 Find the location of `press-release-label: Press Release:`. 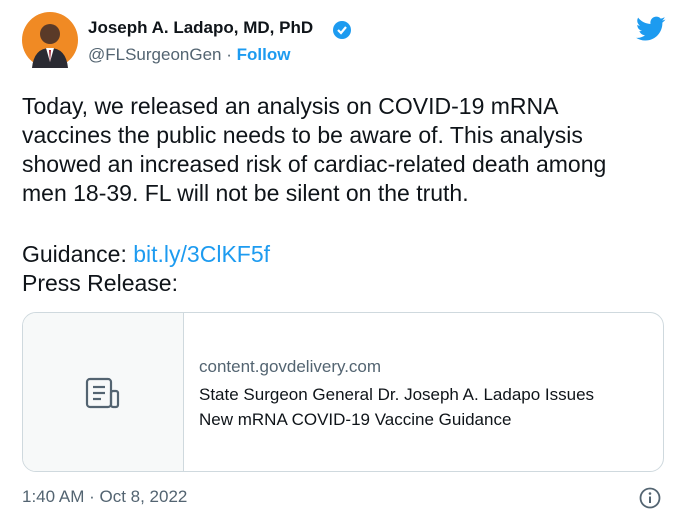

press-release-label: Press Release: is located at coordinates (100, 283).